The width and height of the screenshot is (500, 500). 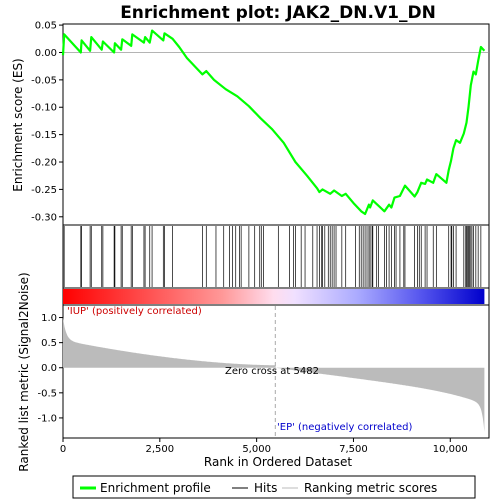 I want to click on metric-ytick-label: 0.0, so click(x=49, y=368).